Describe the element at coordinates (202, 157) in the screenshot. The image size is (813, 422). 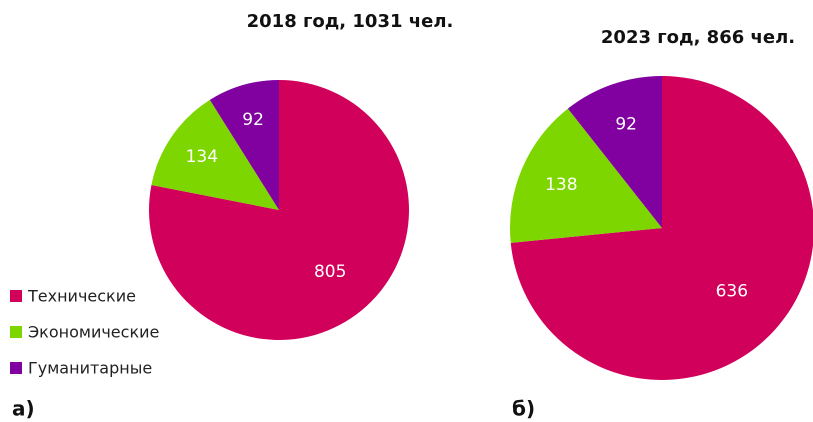
I see `data-label: 134` at that location.